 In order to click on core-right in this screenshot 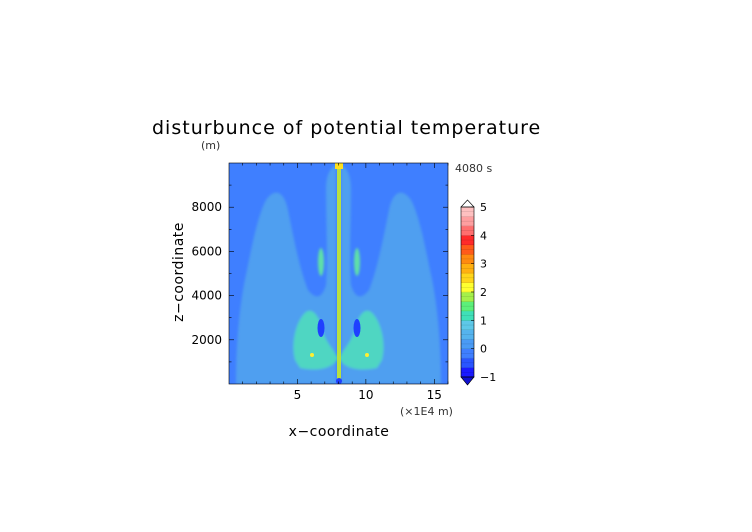, I will do `click(361, 340)`.